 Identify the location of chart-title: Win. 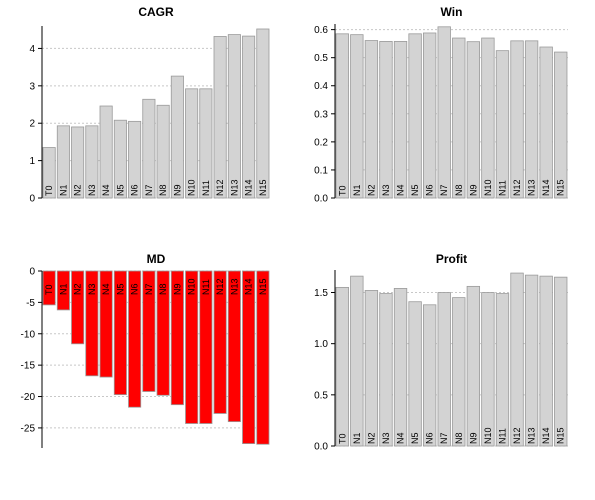
(452, 12).